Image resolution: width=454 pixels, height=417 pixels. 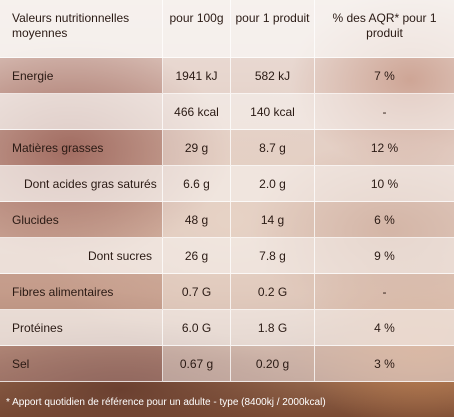 What do you see at coordinates (197, 29) in the screenshot?
I see `header-per-100g: pour 100g` at bounding box center [197, 29].